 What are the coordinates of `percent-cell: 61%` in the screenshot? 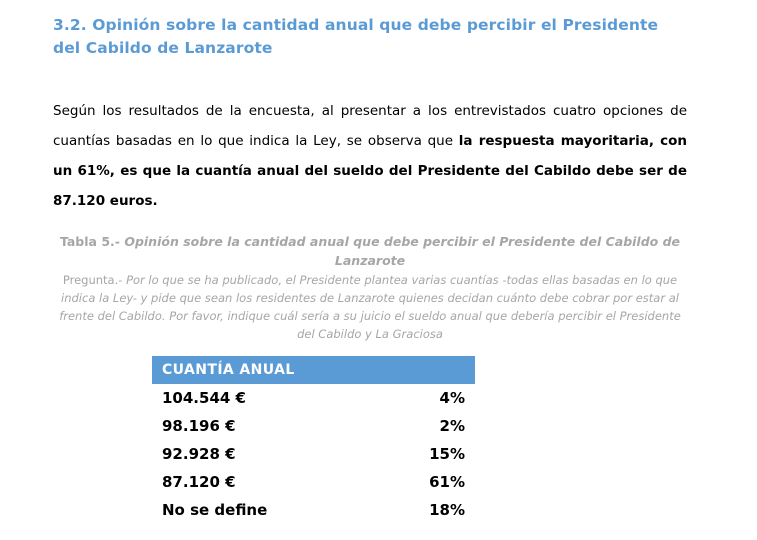 It's located at (447, 482).